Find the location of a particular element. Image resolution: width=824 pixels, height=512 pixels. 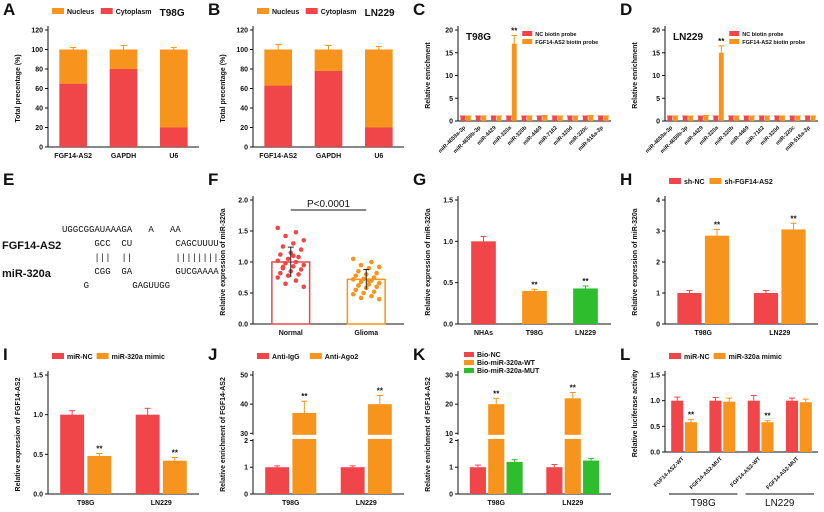

x-tick-label: Normal is located at coordinates (291, 333).